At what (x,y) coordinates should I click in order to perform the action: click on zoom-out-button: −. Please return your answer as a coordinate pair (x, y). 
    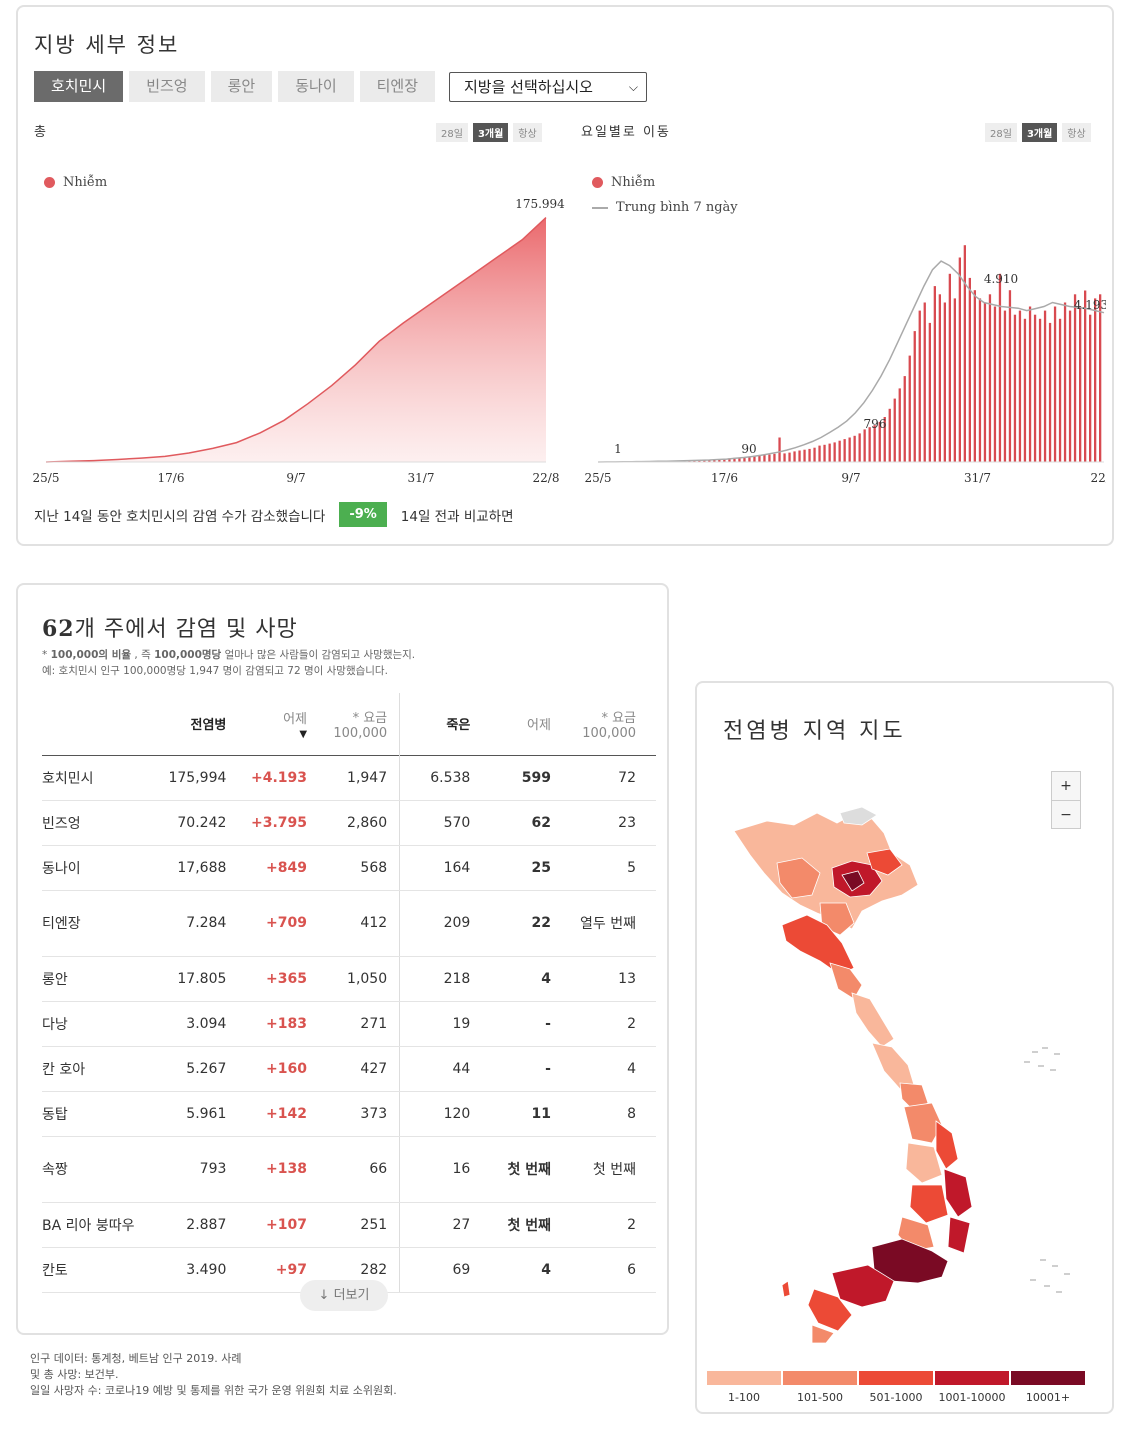
    Looking at the image, I should click on (1066, 814).